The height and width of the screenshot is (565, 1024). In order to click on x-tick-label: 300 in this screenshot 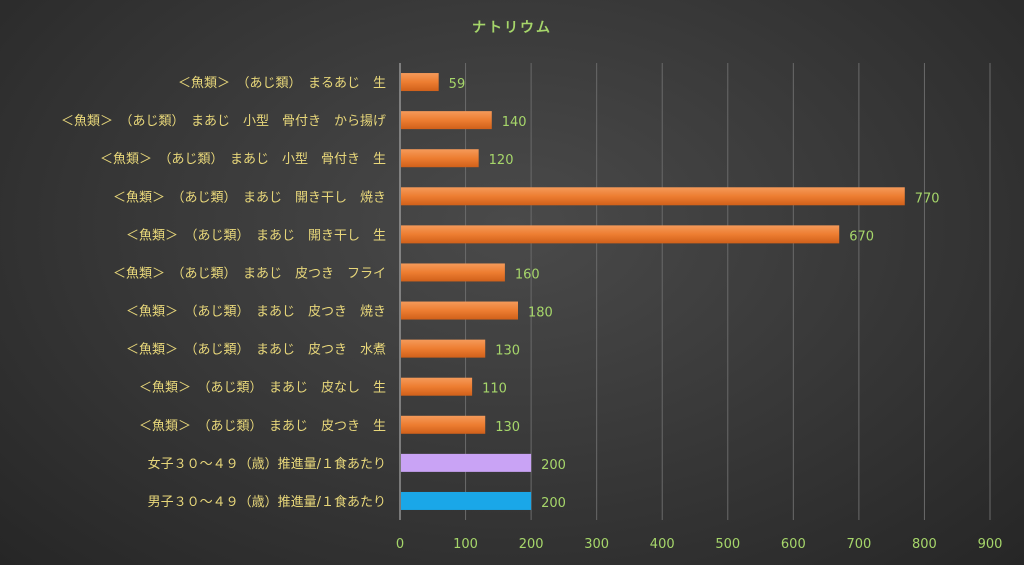, I will do `click(596, 544)`.